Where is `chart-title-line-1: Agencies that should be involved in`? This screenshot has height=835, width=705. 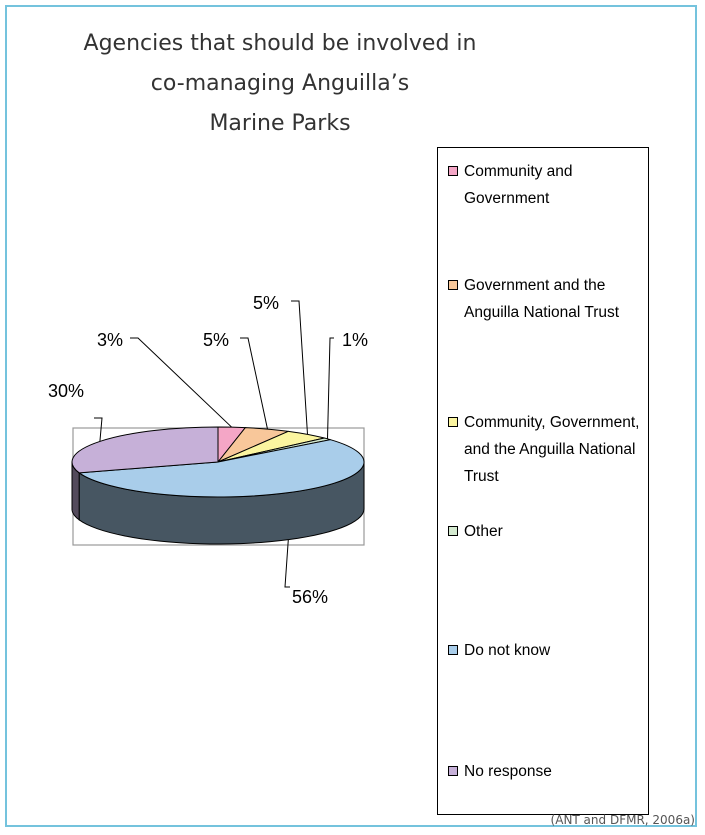 chart-title-line-1: Agencies that should be involved in is located at coordinates (280, 43).